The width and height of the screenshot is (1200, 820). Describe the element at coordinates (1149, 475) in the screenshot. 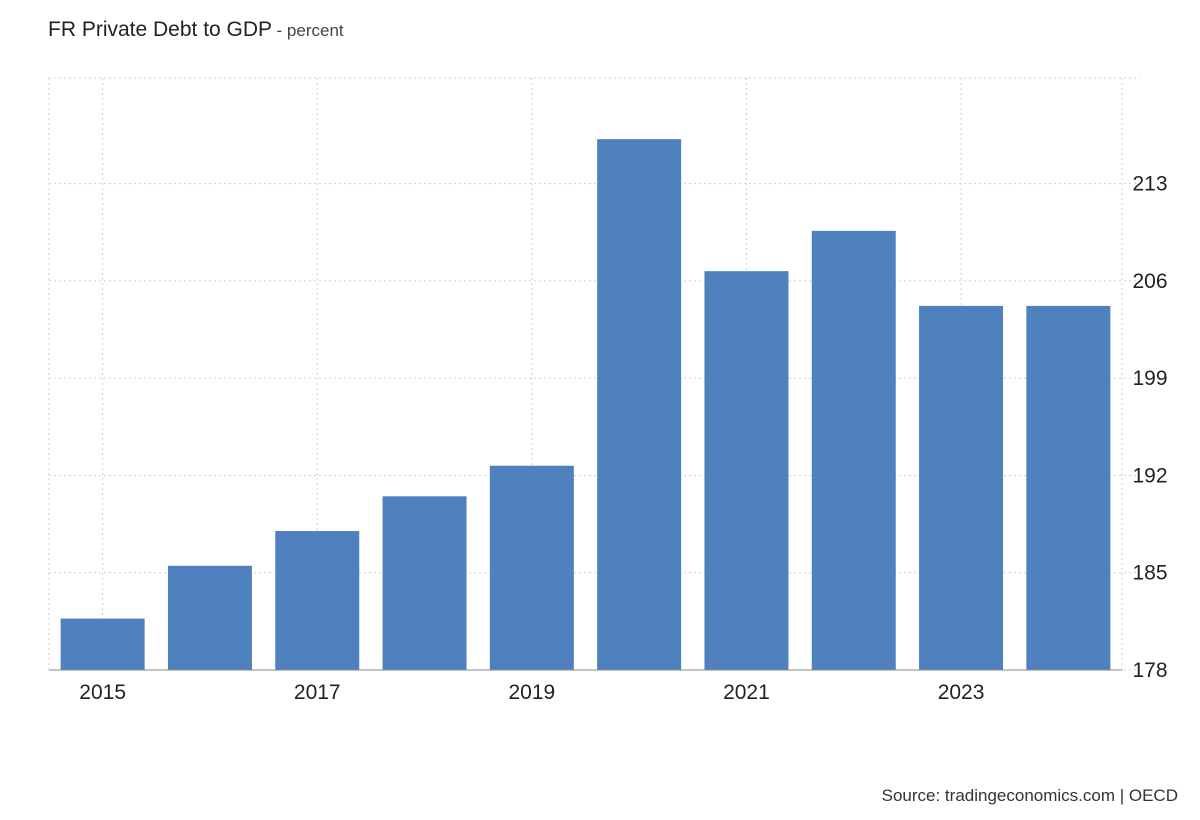

I see `y-tick-label: 192` at that location.